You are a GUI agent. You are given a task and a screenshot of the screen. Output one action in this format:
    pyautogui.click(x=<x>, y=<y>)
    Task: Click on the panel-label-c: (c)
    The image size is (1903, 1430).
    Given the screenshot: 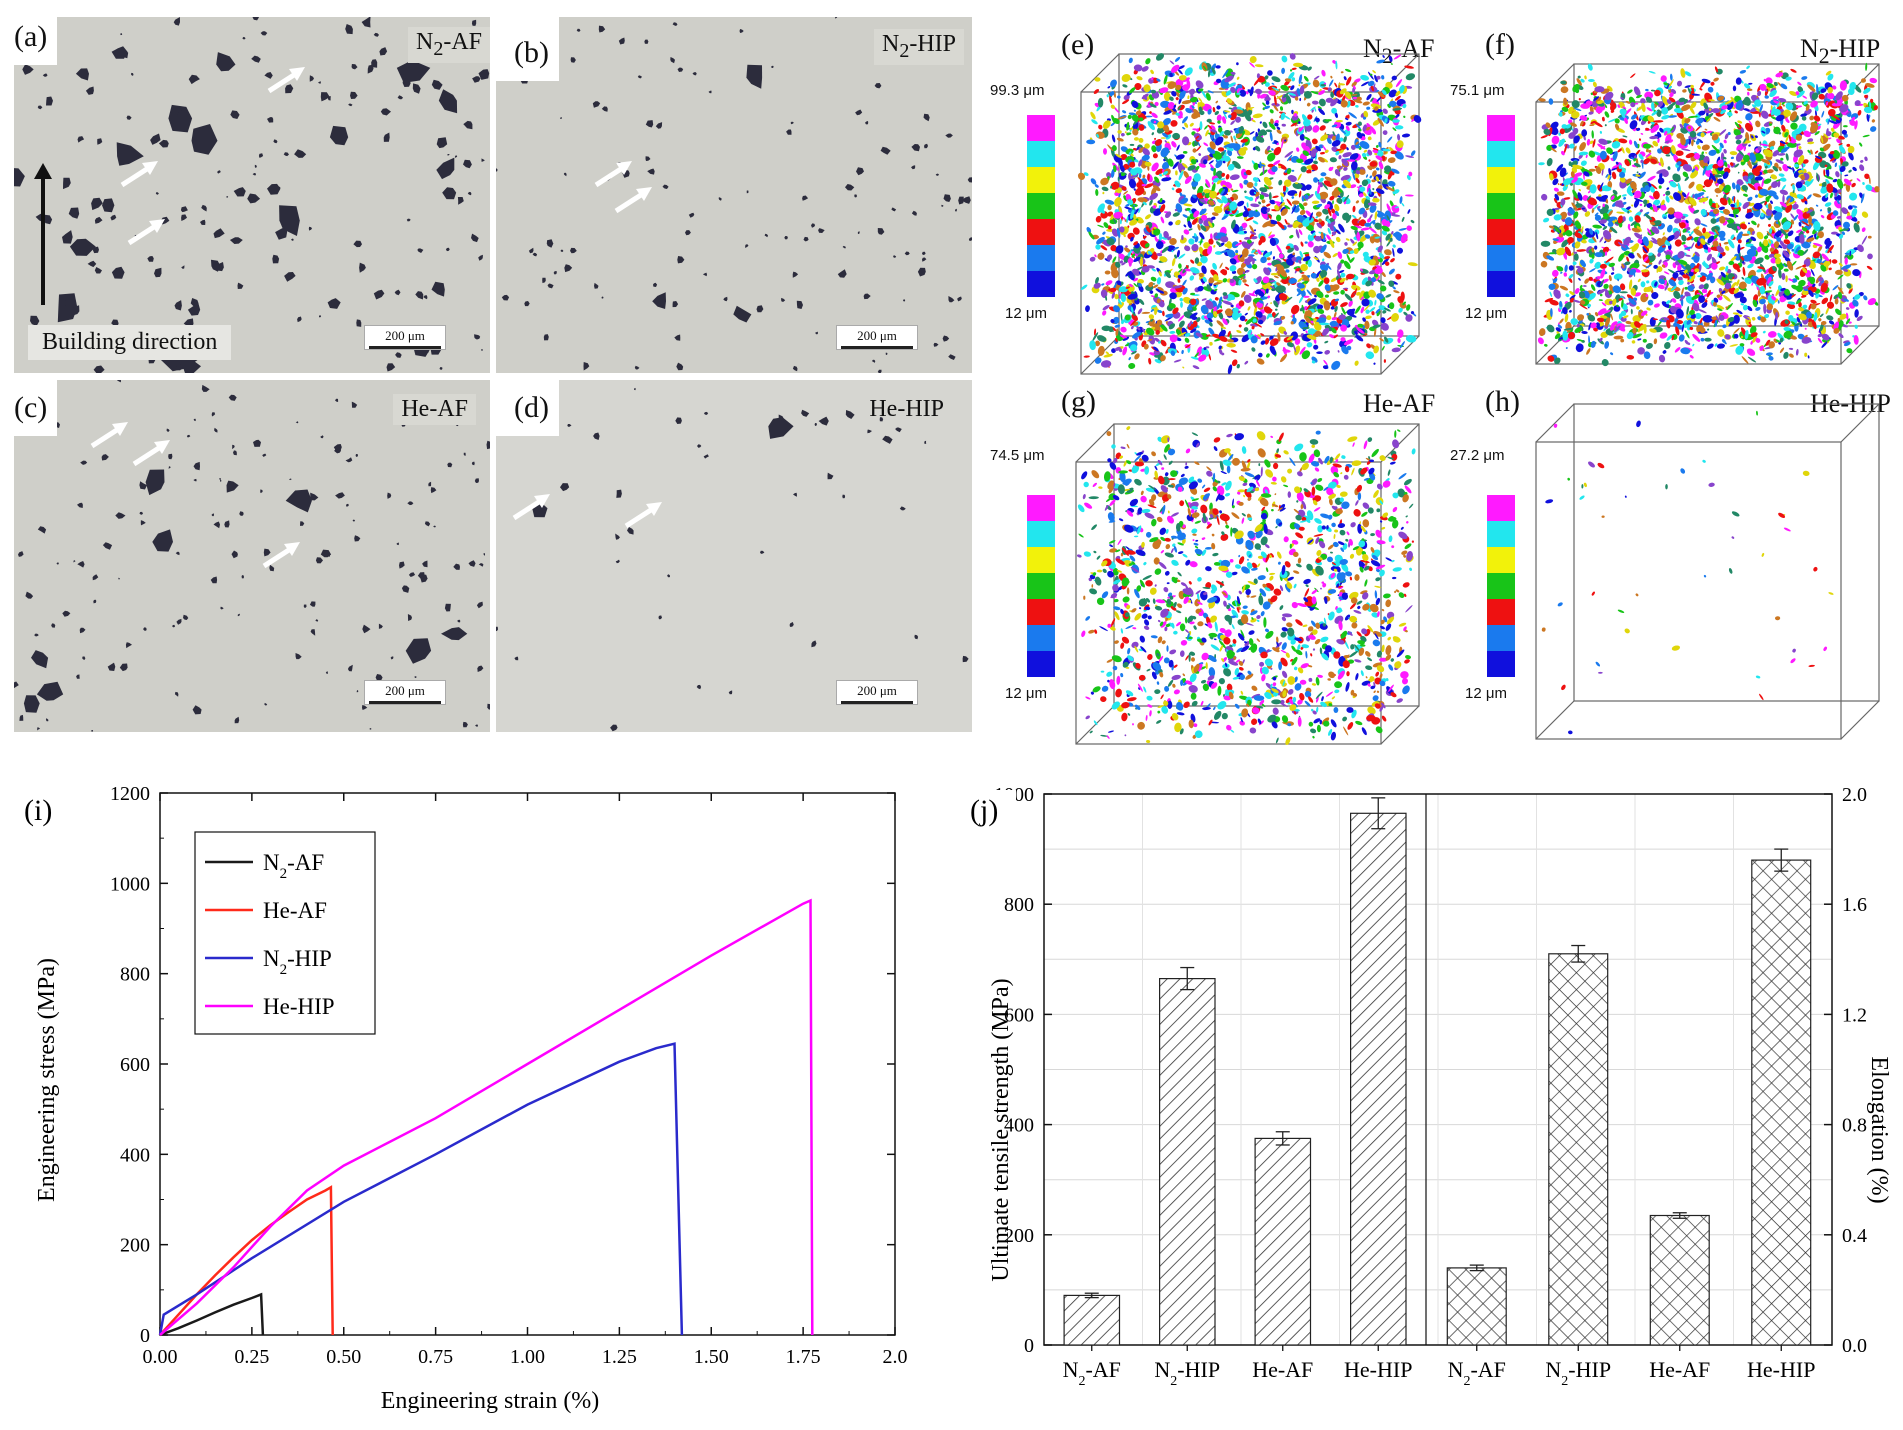 What is the action you would take?
    pyautogui.click(x=36, y=408)
    